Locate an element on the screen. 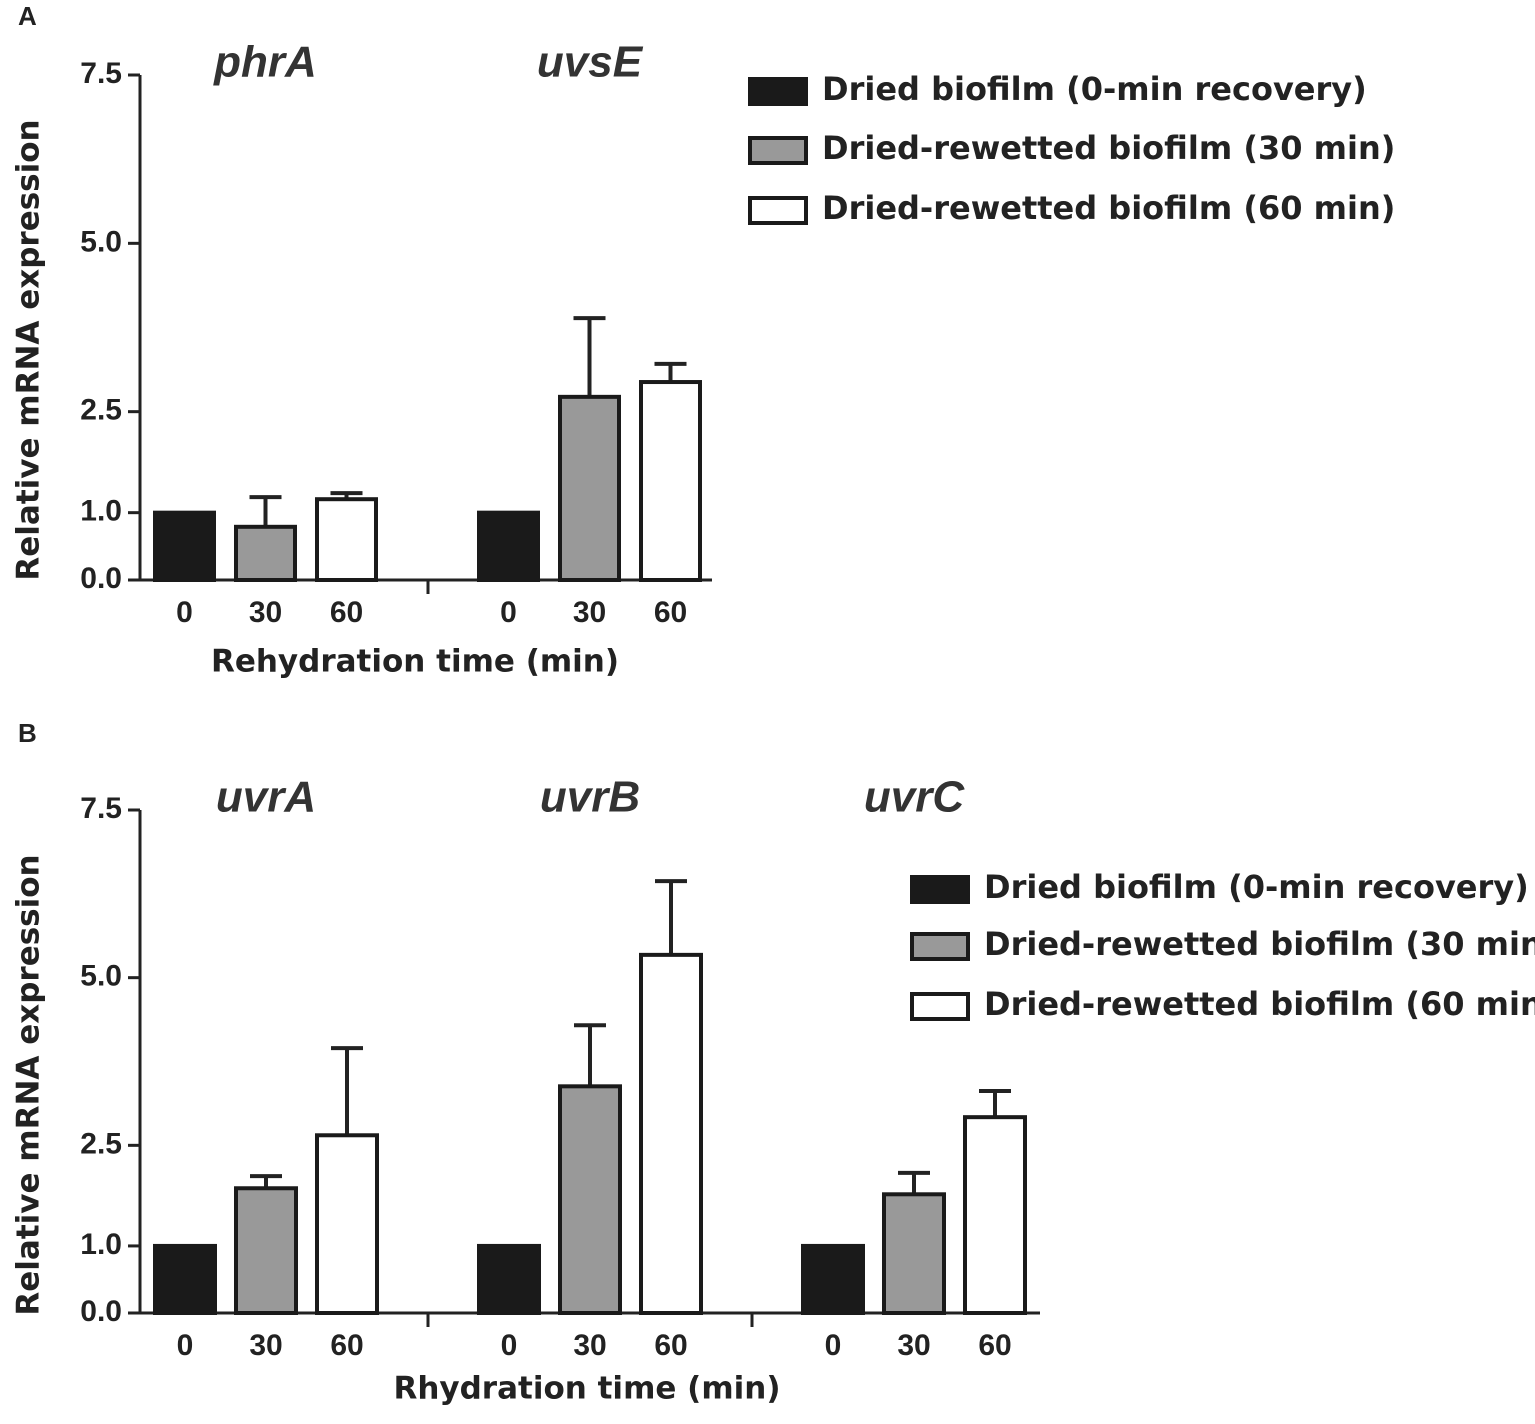 This screenshot has height=1424, width=1535. panel-label: A is located at coordinates (27, 16).